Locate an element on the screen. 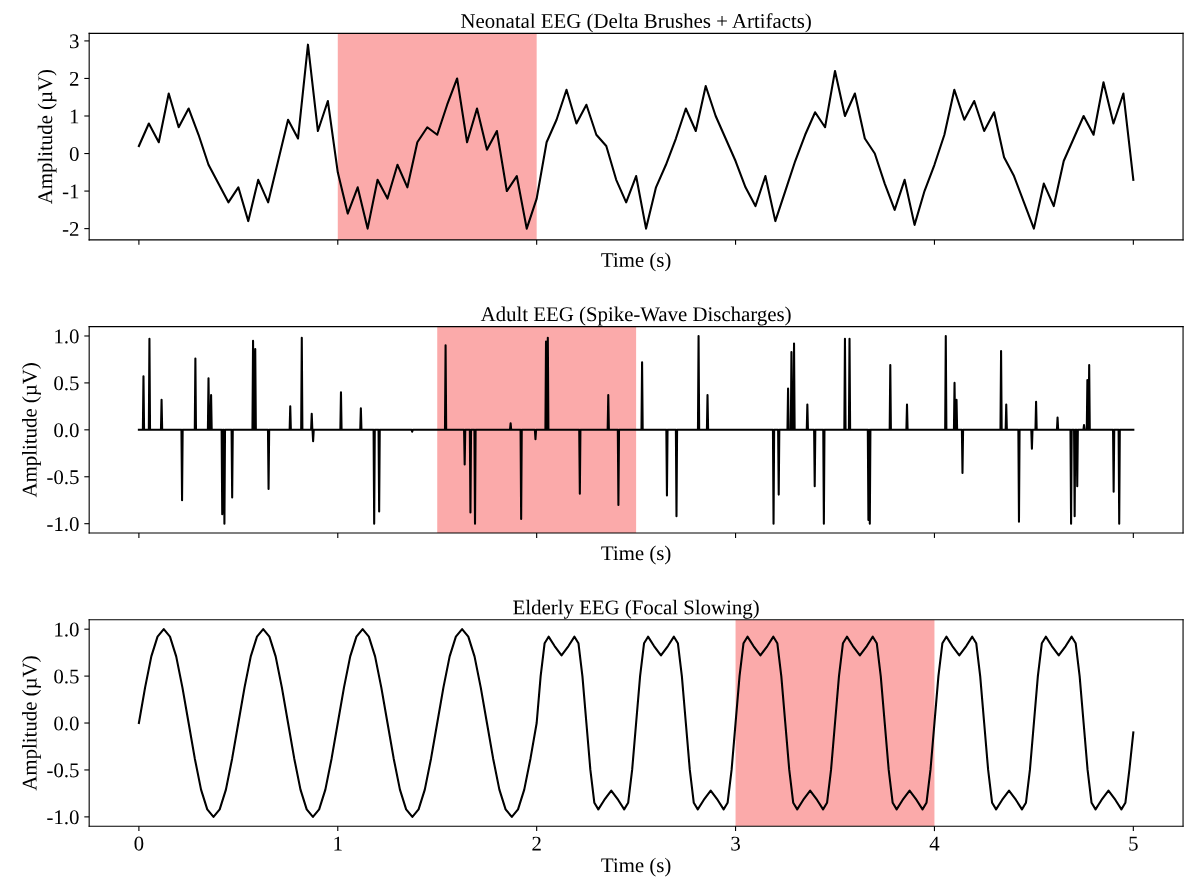 This screenshot has height=879, width=1189. x-tick-label: 0 is located at coordinates (139, 843).